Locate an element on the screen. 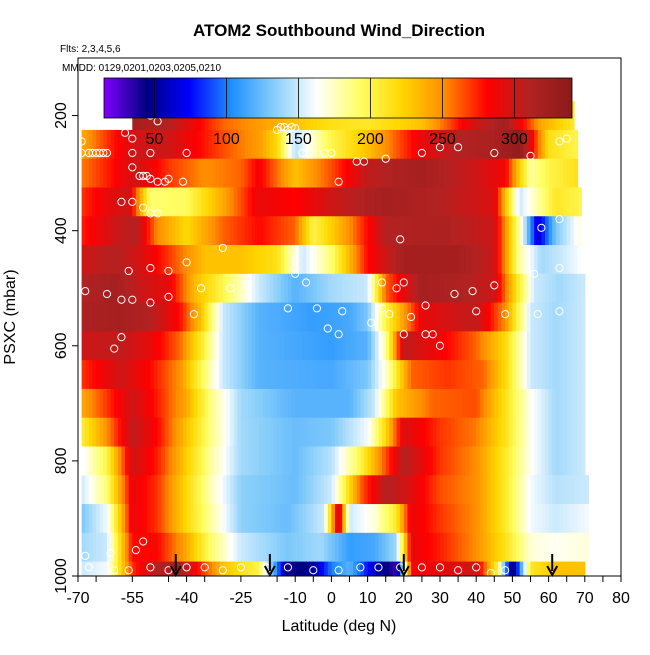 This screenshot has width=650, height=655. colorbar is located at coordinates (338, 98).